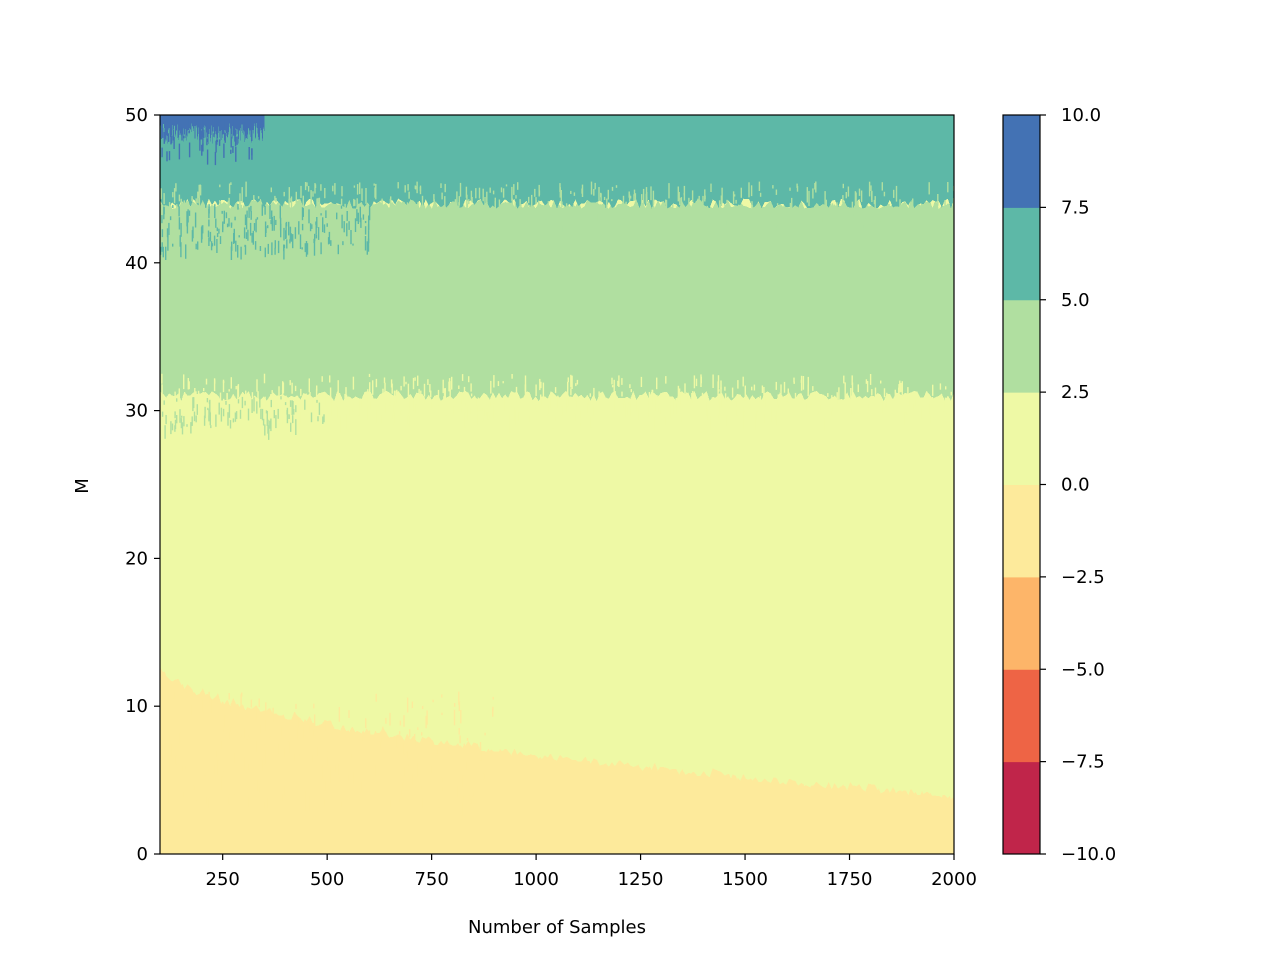 Image resolution: width=1280 pixels, height=960 pixels. I want to click on colorbar-band, so click(1021, 531).